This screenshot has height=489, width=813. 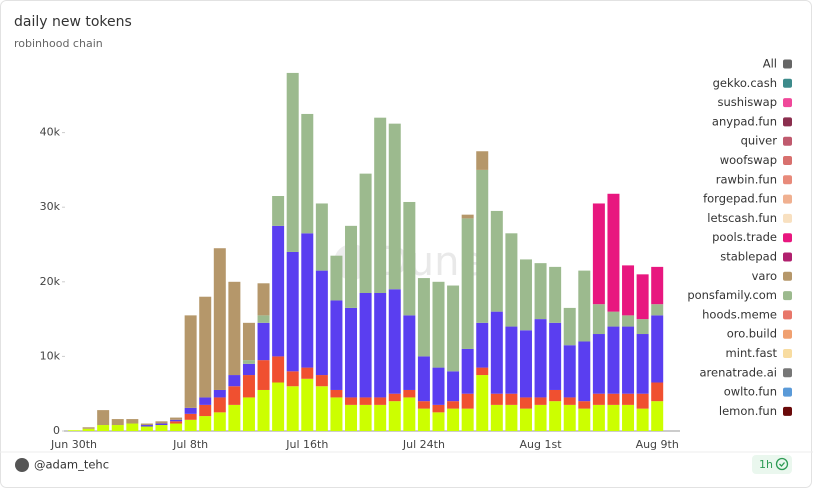 What do you see at coordinates (744, 121) in the screenshot?
I see `legend-label: anypad.fun` at bounding box center [744, 121].